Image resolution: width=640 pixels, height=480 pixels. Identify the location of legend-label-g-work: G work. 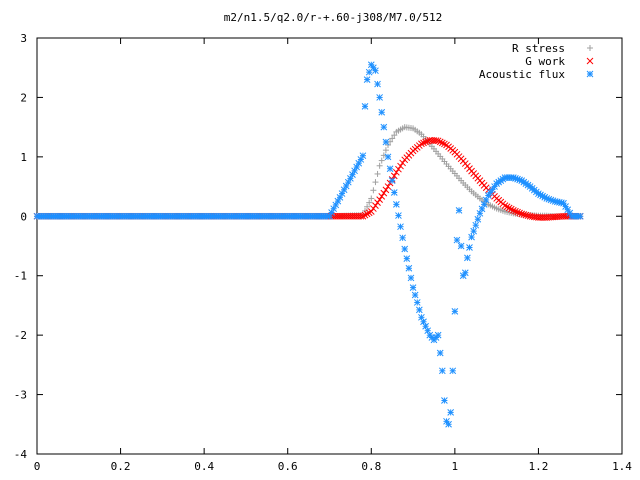
(545, 61).